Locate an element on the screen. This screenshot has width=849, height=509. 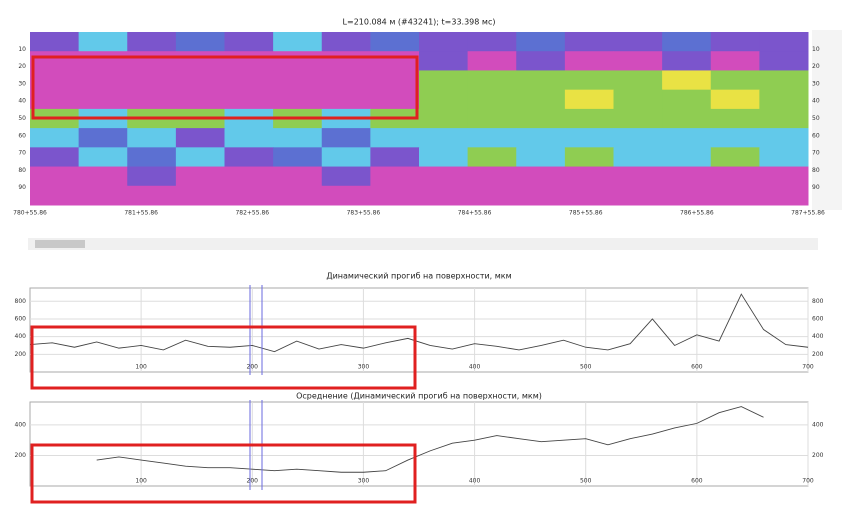
x-tick-label: 786+55.86 is located at coordinates (697, 213).